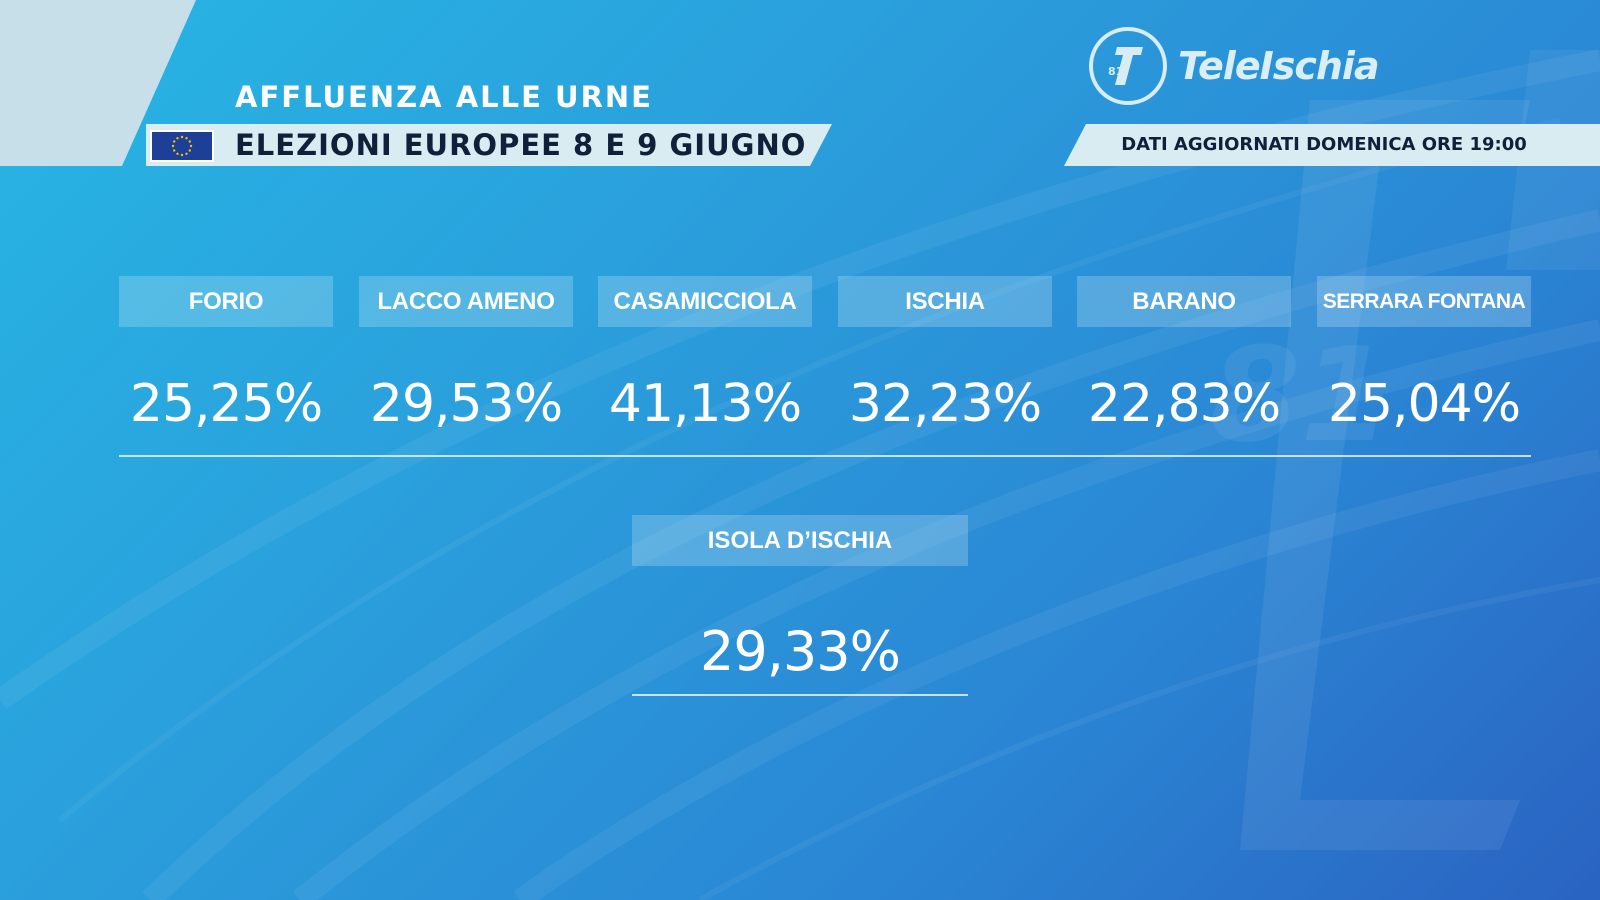 Image resolution: width=1600 pixels, height=900 pixels. I want to click on municipality-turnout: 41,13%, so click(705, 404).